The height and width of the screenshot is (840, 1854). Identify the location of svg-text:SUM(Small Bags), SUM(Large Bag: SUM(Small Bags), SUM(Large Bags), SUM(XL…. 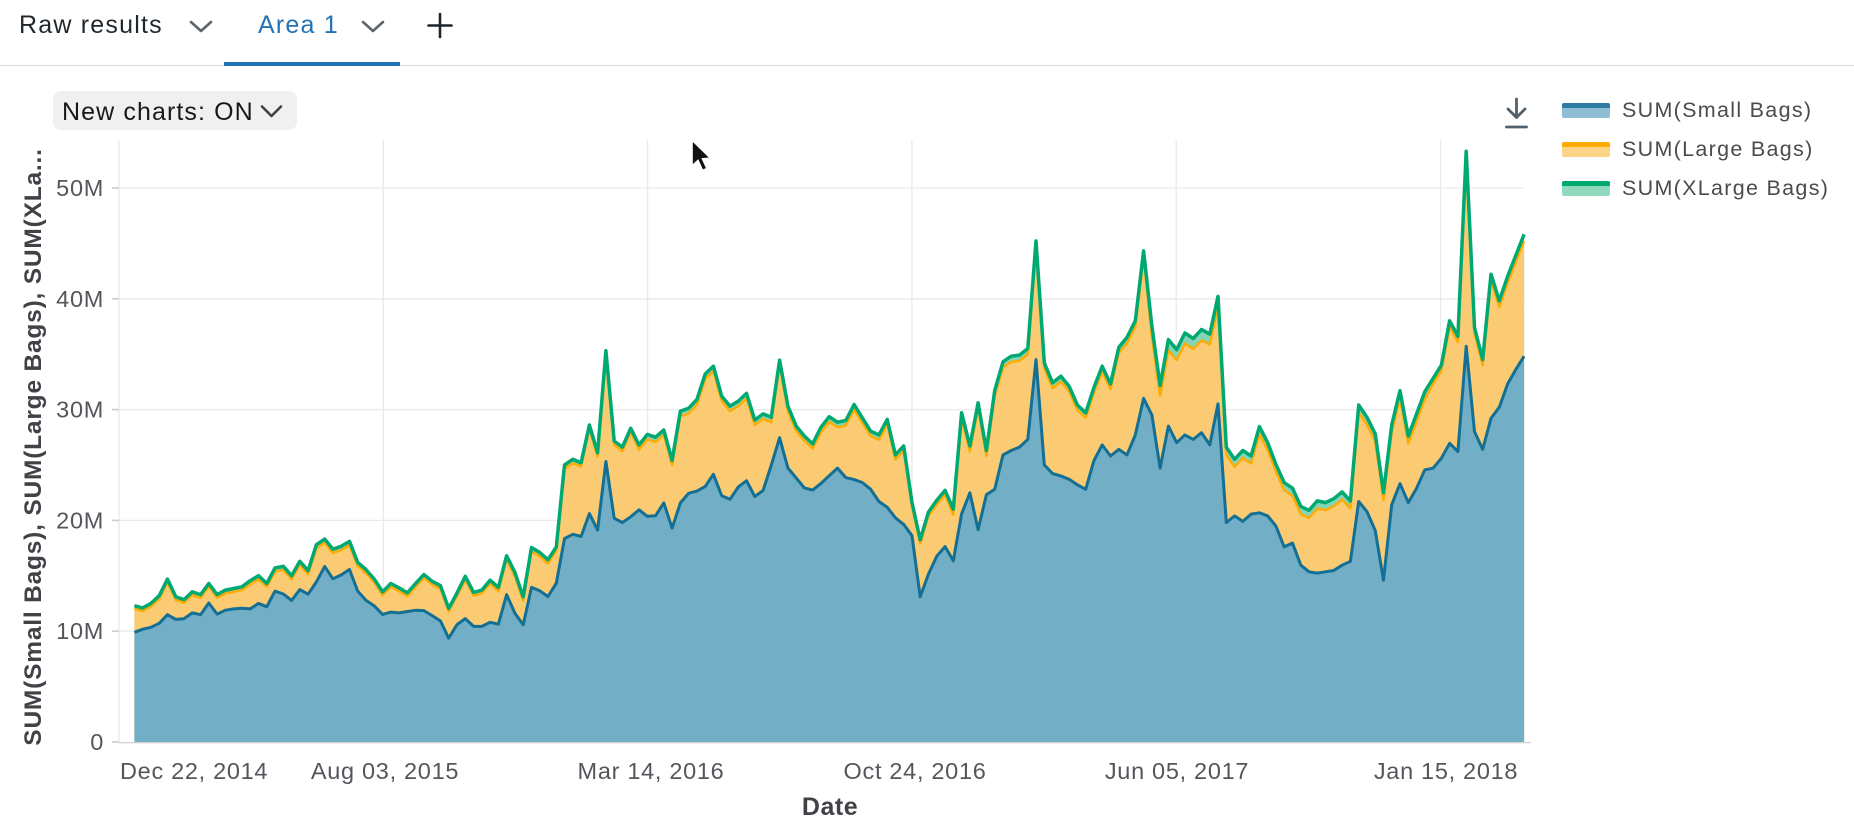
(33, 446).